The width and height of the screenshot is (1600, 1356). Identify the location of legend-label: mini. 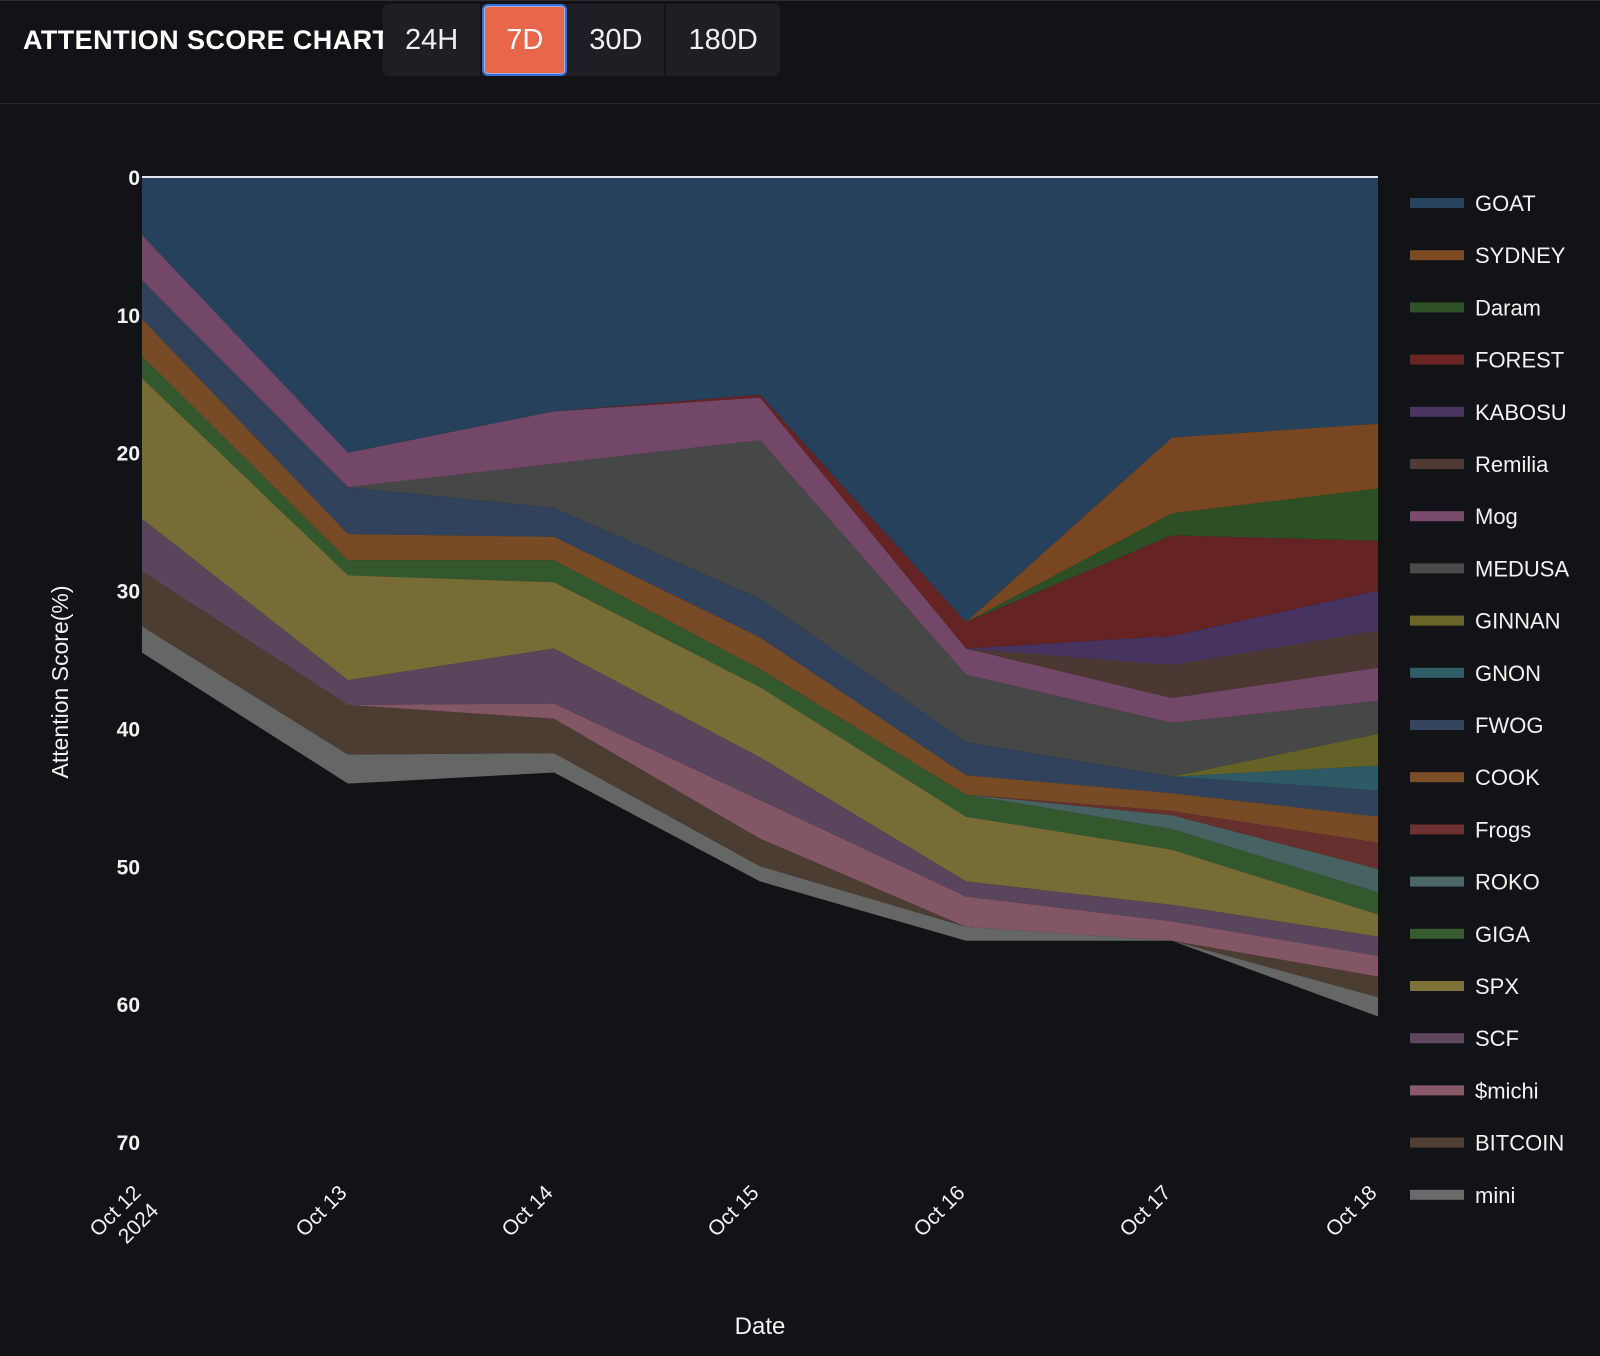
(1495, 1195).